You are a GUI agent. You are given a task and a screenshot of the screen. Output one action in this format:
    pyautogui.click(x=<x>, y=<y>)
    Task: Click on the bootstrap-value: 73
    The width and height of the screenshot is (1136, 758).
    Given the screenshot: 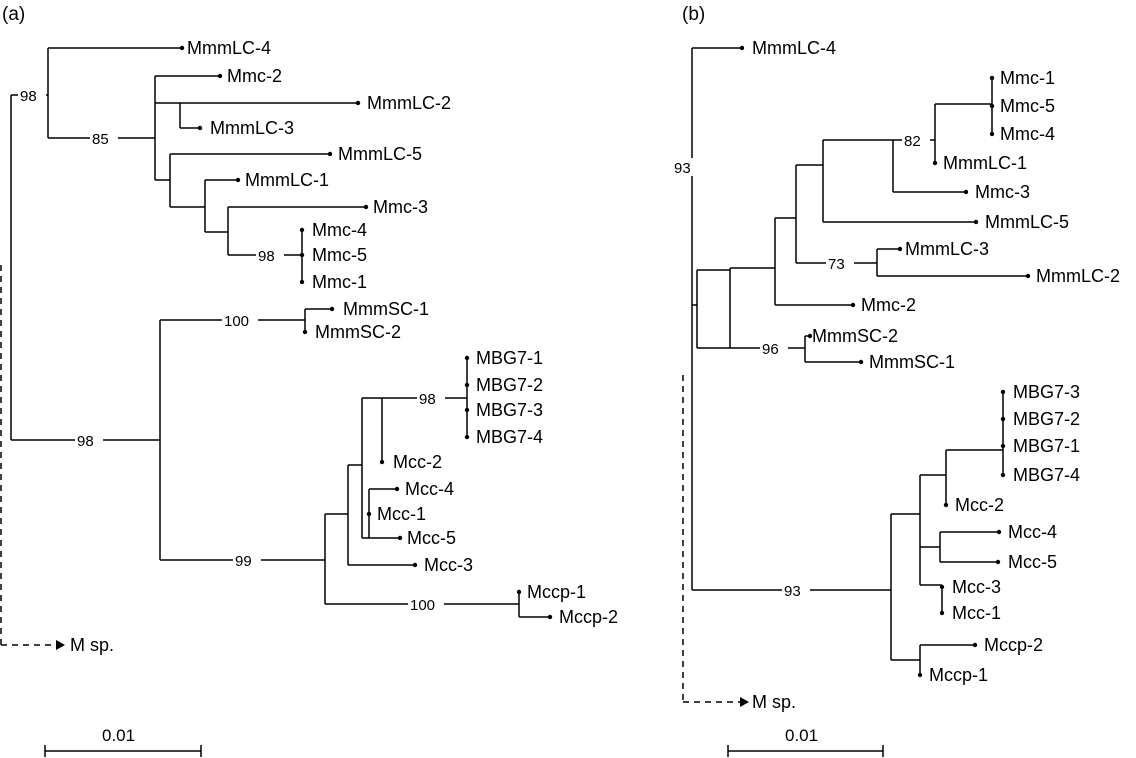 What is the action you would take?
    pyautogui.click(x=836, y=264)
    